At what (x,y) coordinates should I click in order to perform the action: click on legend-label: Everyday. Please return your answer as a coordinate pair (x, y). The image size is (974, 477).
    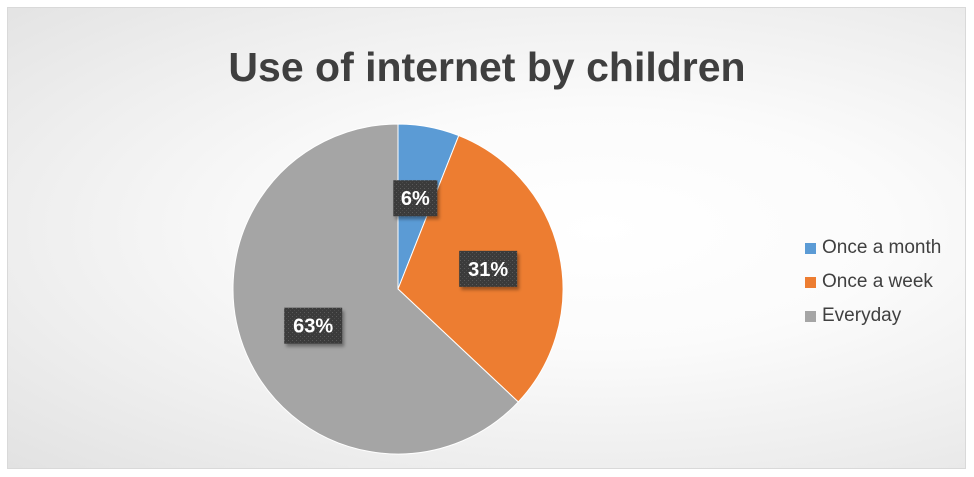
    Looking at the image, I should click on (862, 315).